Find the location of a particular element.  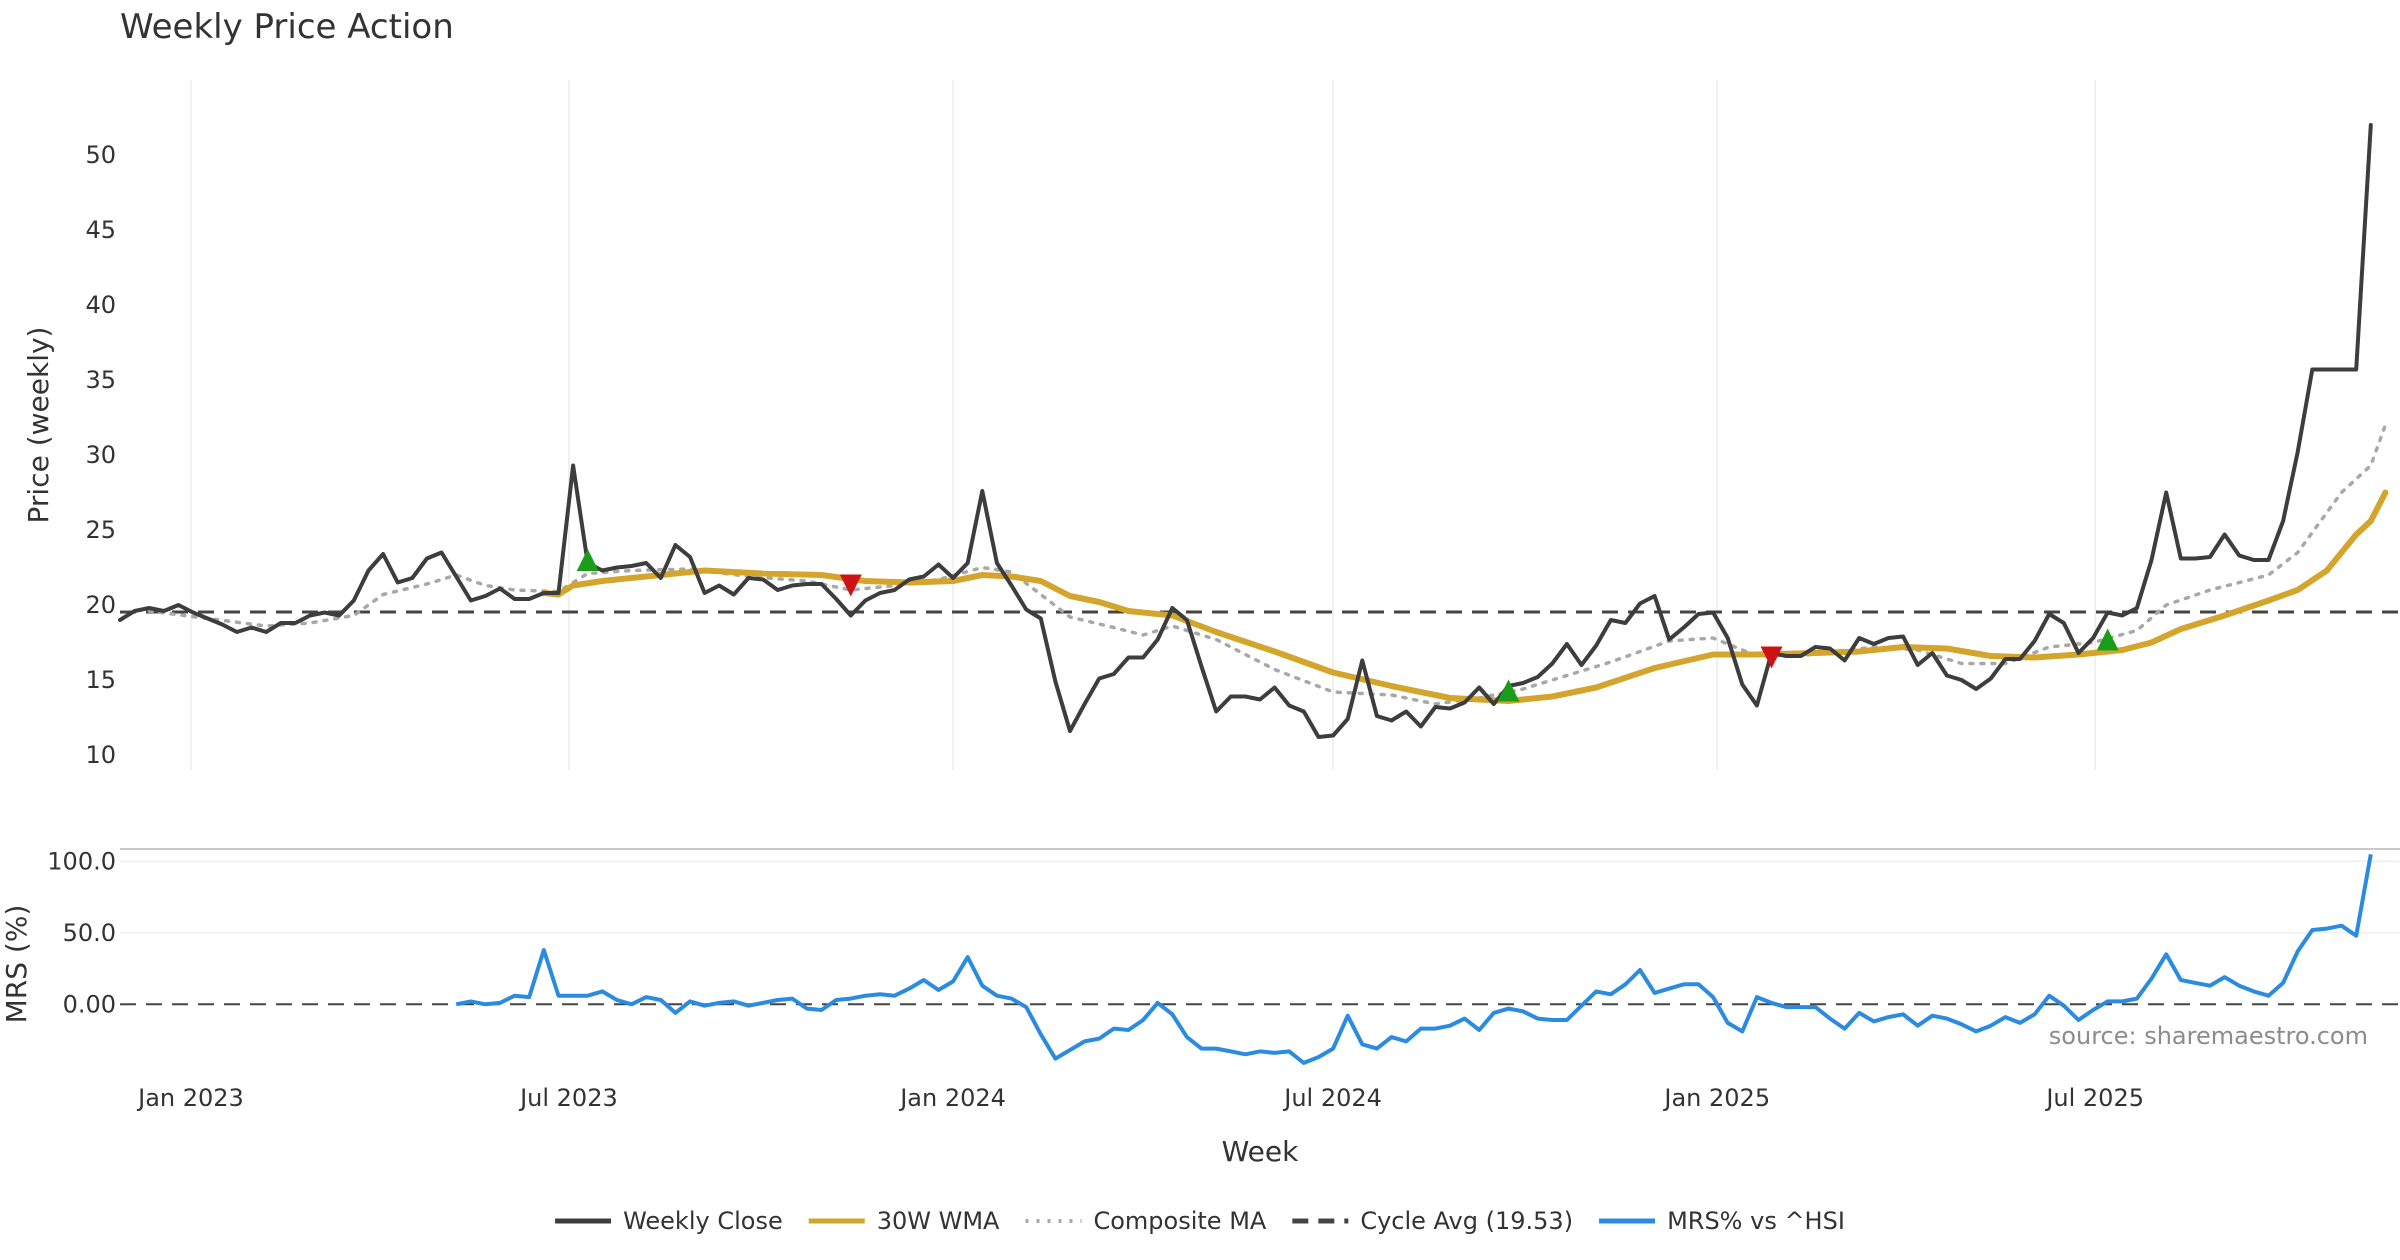

mrs-line is located at coordinates (1414, 959).